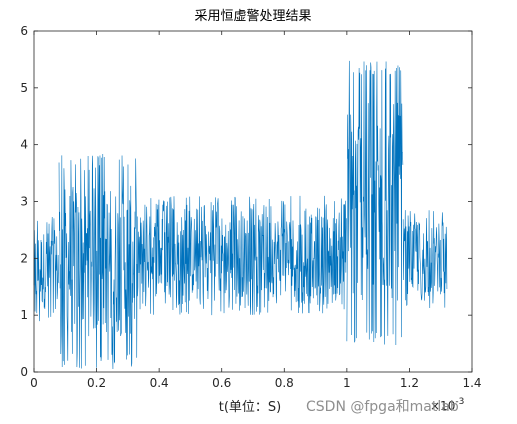  What do you see at coordinates (24, 372) in the screenshot?
I see `y-tick-label: 0` at bounding box center [24, 372].